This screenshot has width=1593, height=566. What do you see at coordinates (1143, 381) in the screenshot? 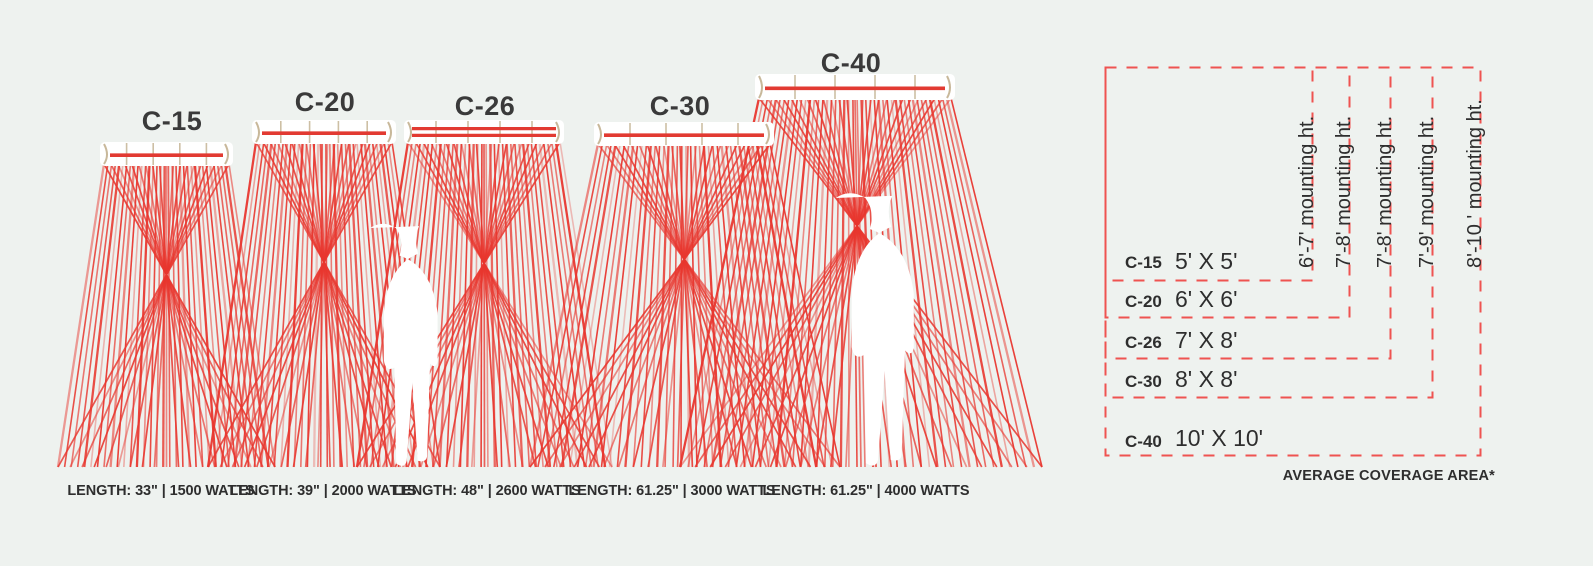
I see `coverage-model-c-30: C-30` at bounding box center [1143, 381].